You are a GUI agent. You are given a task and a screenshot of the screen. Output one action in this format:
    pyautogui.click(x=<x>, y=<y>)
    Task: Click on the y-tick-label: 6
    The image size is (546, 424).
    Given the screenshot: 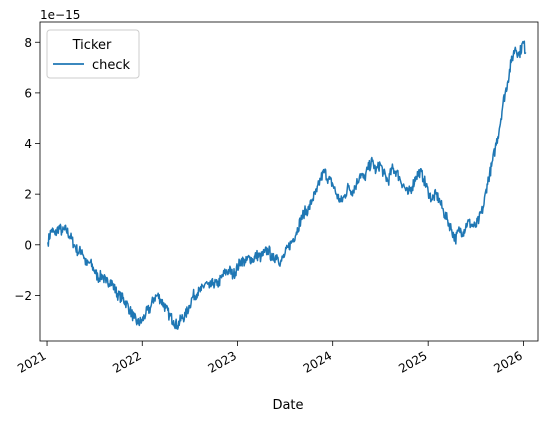 What is the action you would take?
    pyautogui.click(x=28, y=93)
    